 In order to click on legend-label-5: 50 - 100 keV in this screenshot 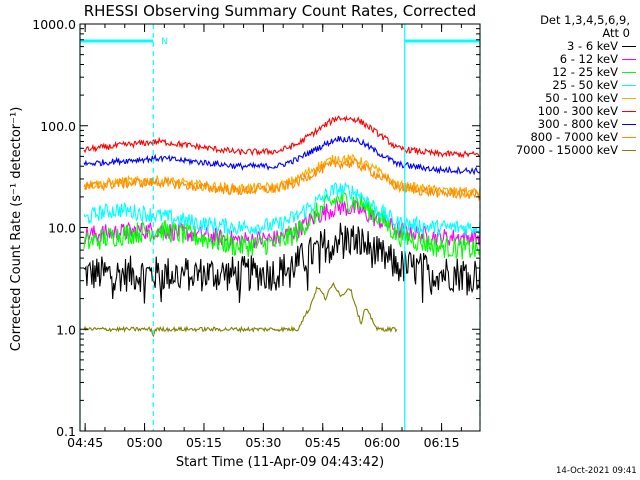, I will do `click(581, 98)`.